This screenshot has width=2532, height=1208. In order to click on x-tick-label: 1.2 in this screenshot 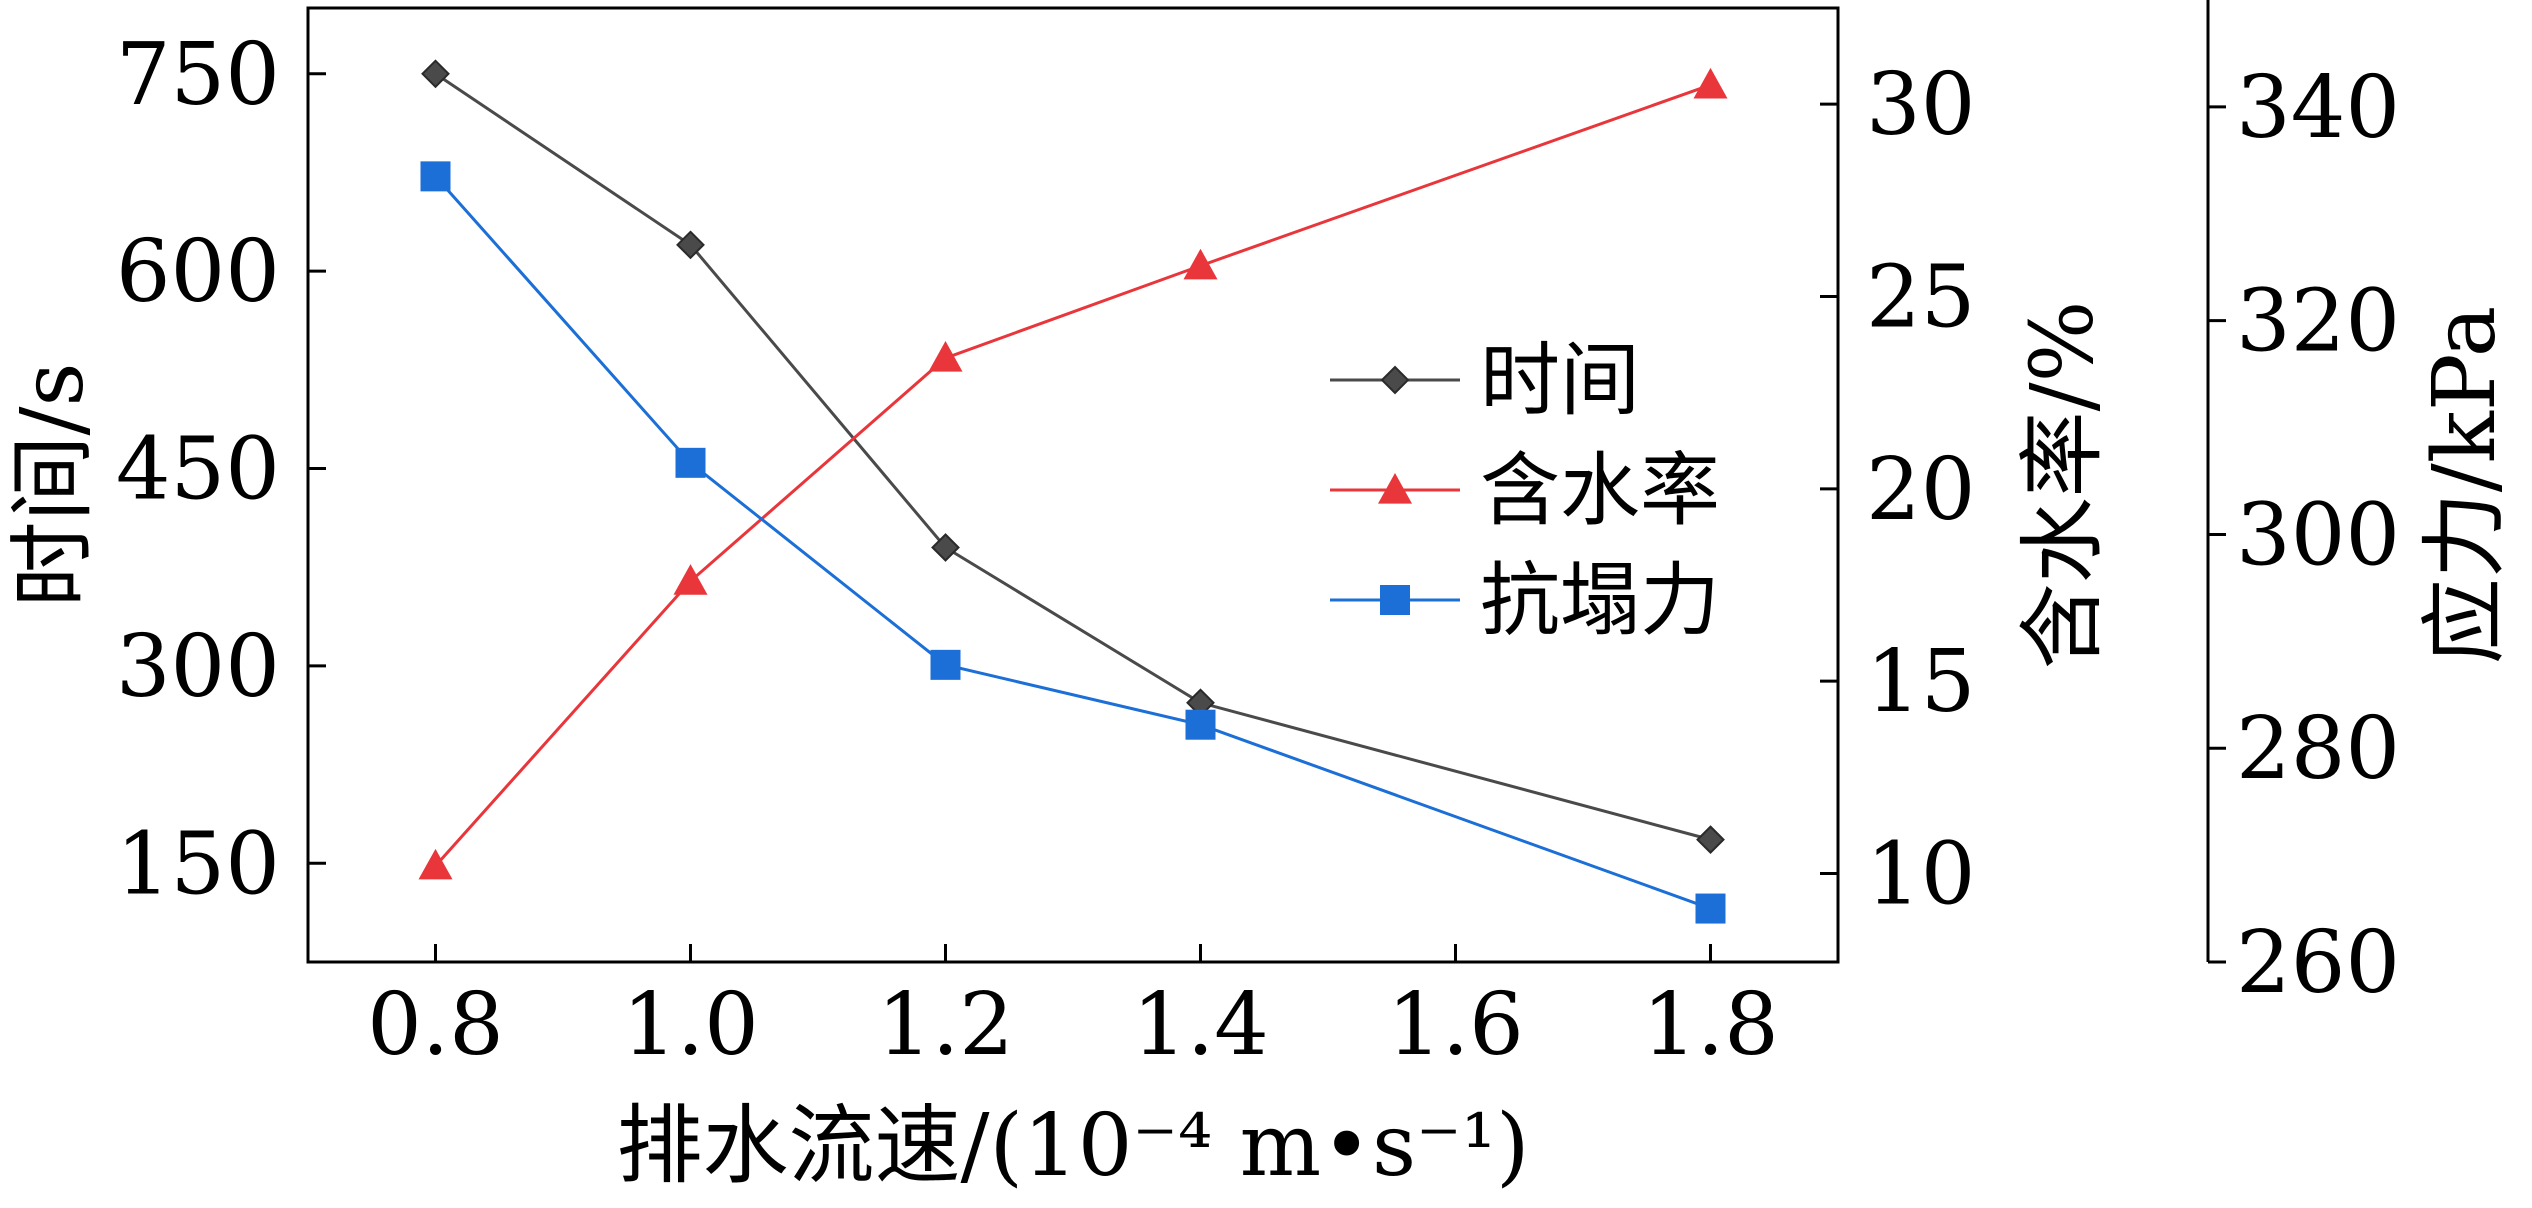, I will do `click(945, 1025)`.